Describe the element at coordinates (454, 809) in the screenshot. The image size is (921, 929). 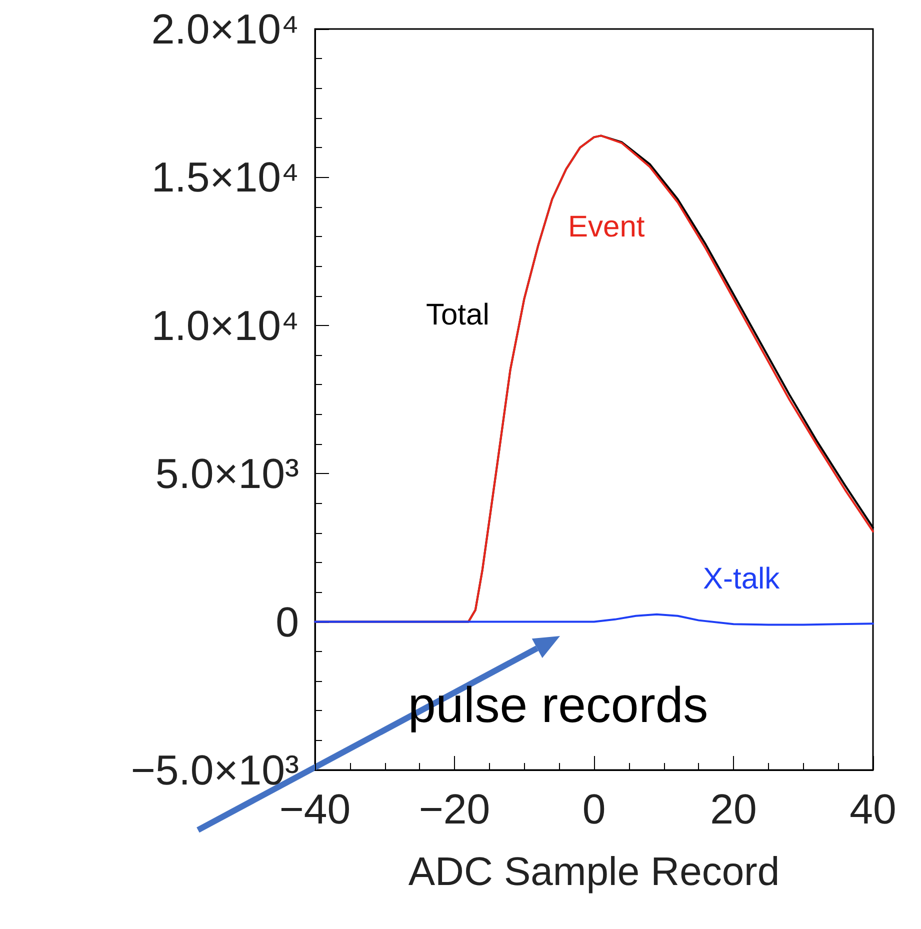
I see `x-tick-label: −20` at that location.